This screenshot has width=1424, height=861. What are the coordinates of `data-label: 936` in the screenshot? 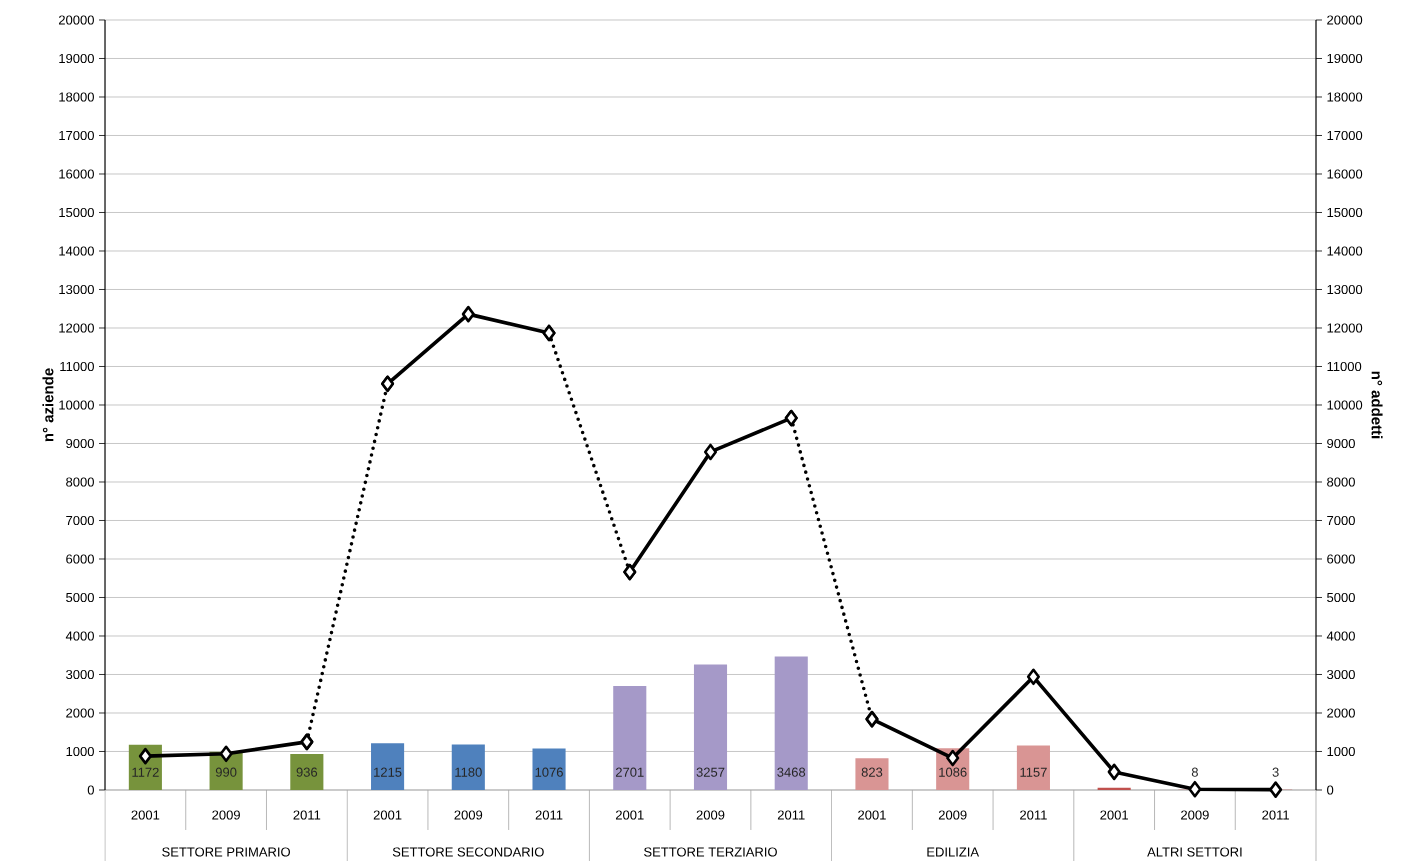 It's located at (307, 772).